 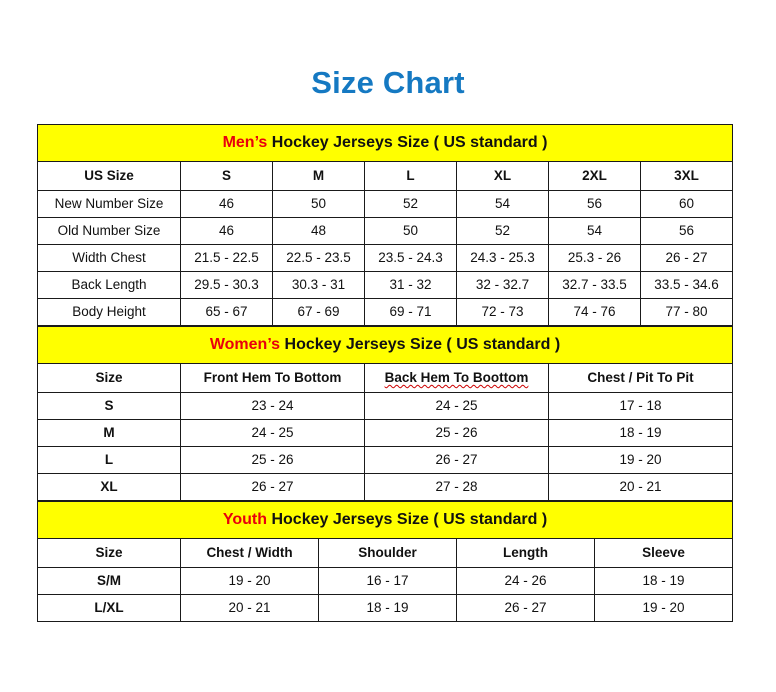 What do you see at coordinates (226, 312) in the screenshot?
I see `mens-cell-4-0: 65 - 67` at bounding box center [226, 312].